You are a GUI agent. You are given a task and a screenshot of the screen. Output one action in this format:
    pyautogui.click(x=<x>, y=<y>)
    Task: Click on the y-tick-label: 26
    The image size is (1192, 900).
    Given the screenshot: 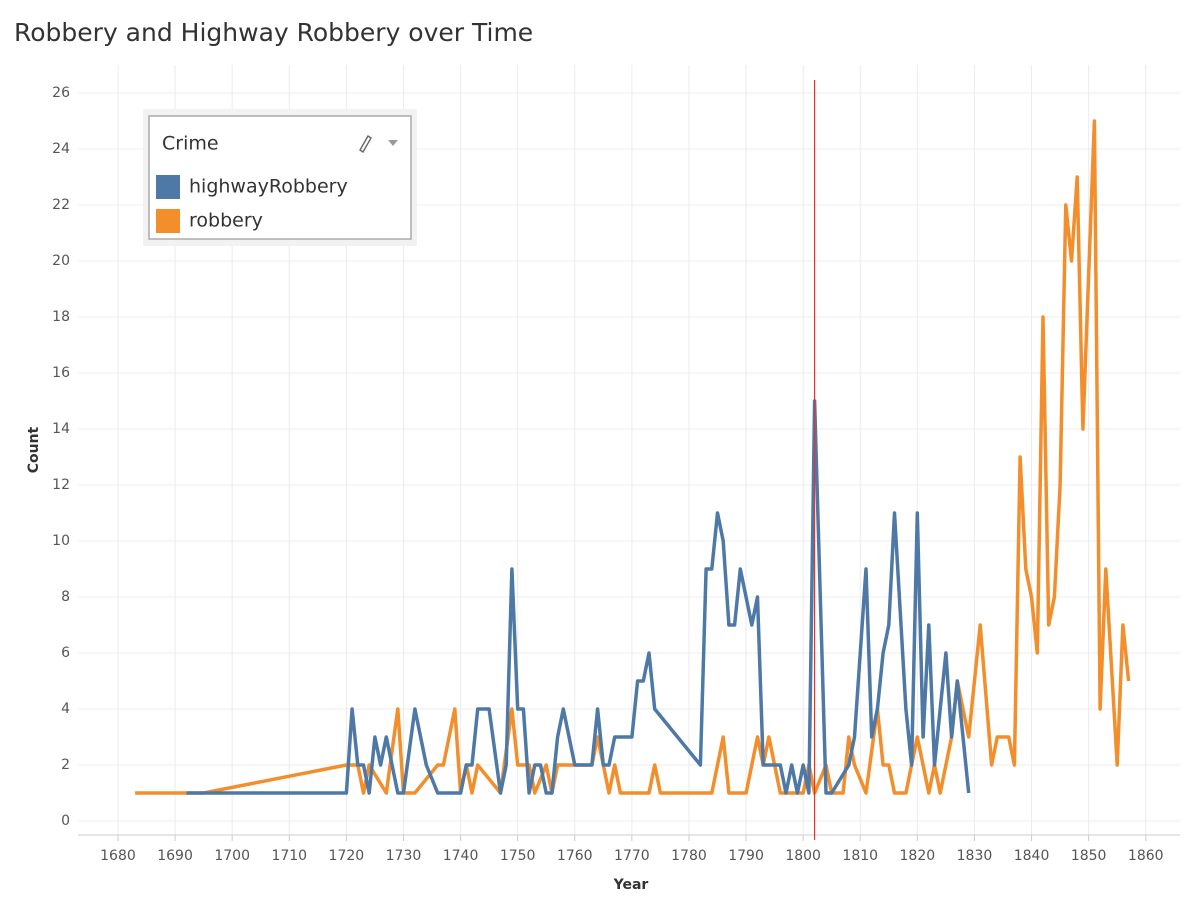 What is the action you would take?
    pyautogui.click(x=61, y=93)
    